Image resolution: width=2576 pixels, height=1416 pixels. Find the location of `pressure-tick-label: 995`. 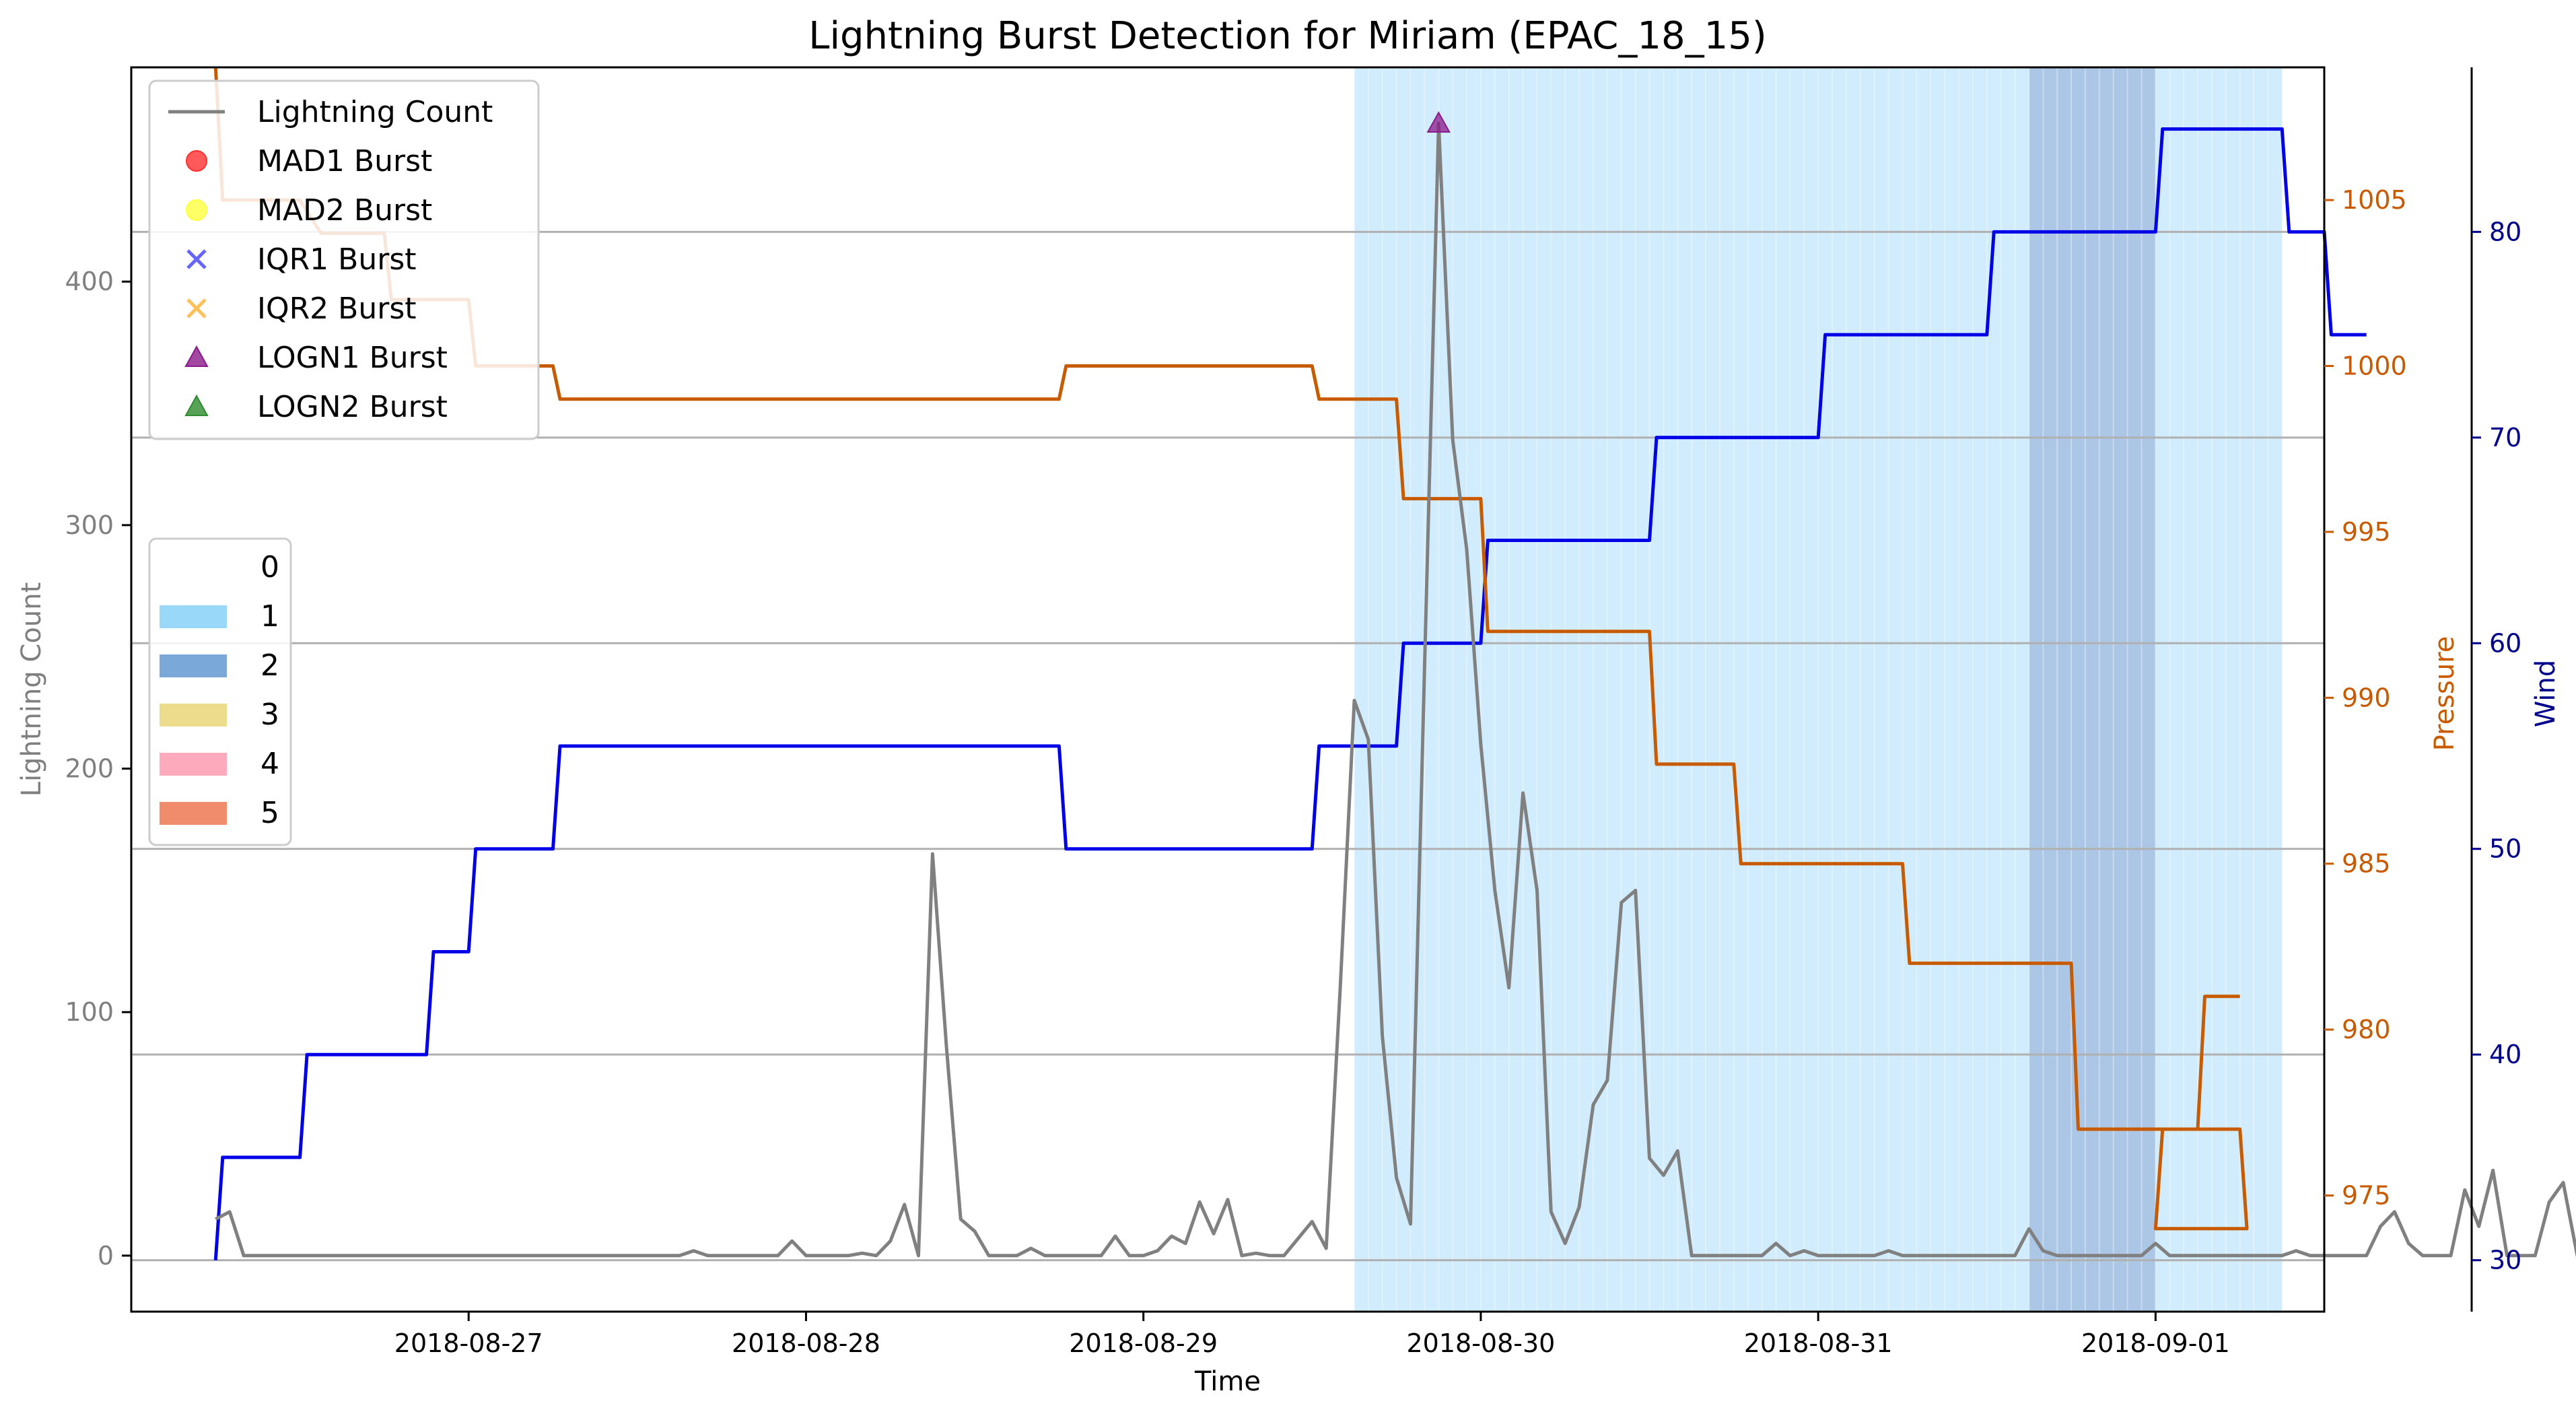

pressure-tick-label: 995 is located at coordinates (2366, 532).